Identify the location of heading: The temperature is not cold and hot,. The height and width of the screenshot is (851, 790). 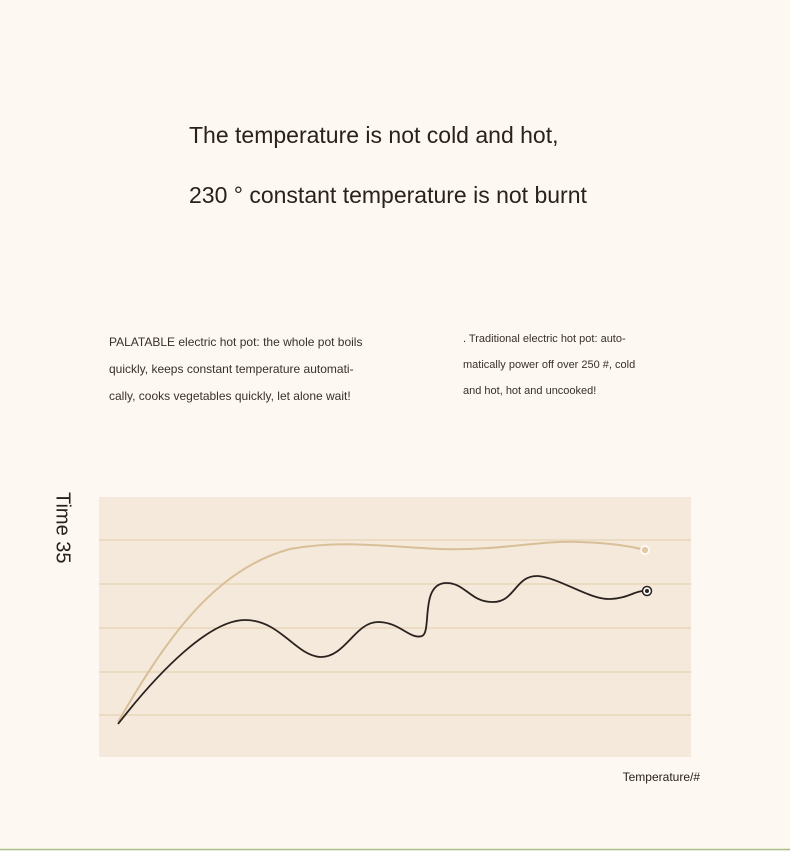
(374, 135).